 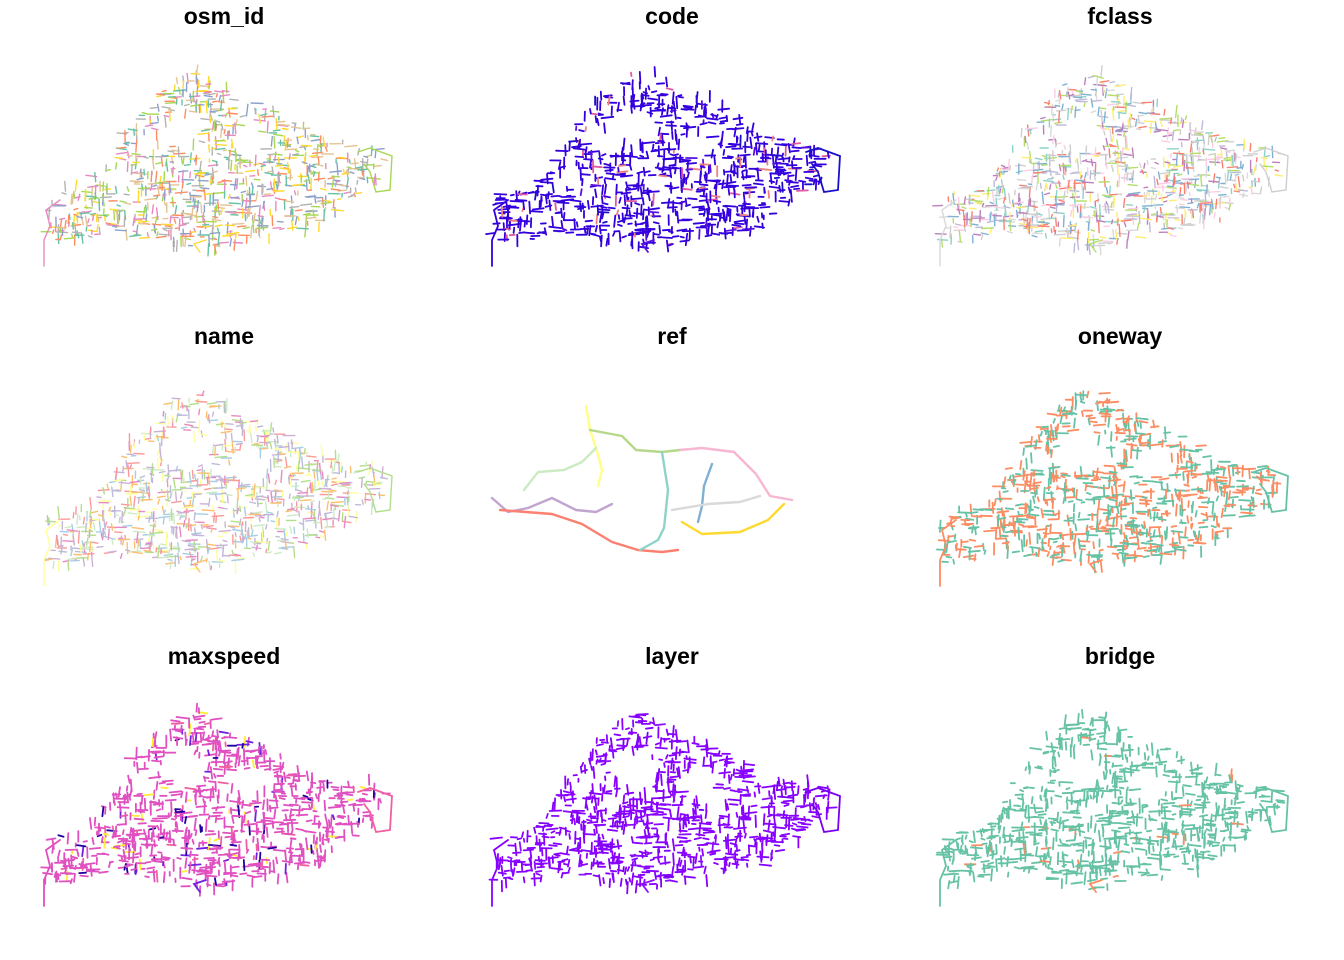 What do you see at coordinates (216, 165) in the screenshot?
I see `road-segments` at bounding box center [216, 165].